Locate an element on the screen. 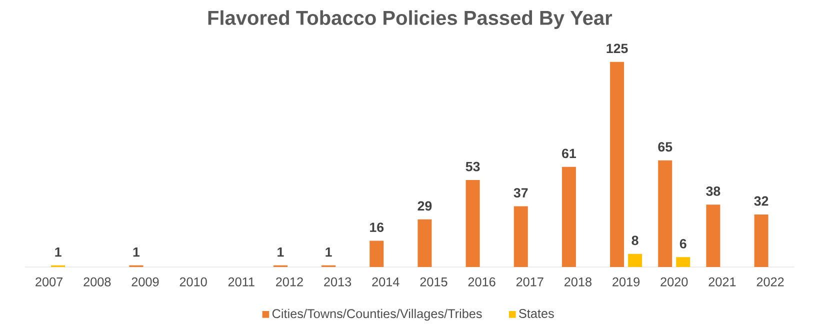  x-tick-label: 2012 is located at coordinates (289, 281).